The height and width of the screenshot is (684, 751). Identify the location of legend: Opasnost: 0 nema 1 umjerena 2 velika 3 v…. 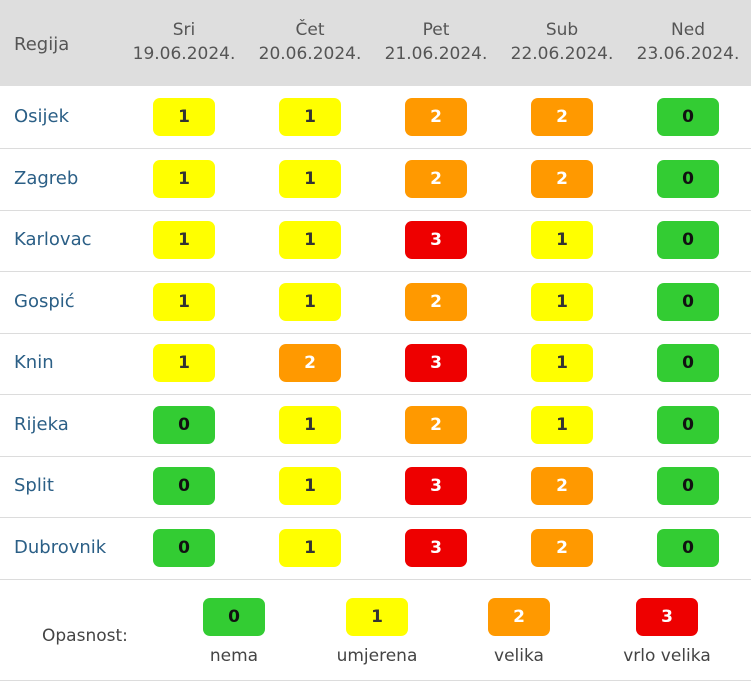
(375, 630).